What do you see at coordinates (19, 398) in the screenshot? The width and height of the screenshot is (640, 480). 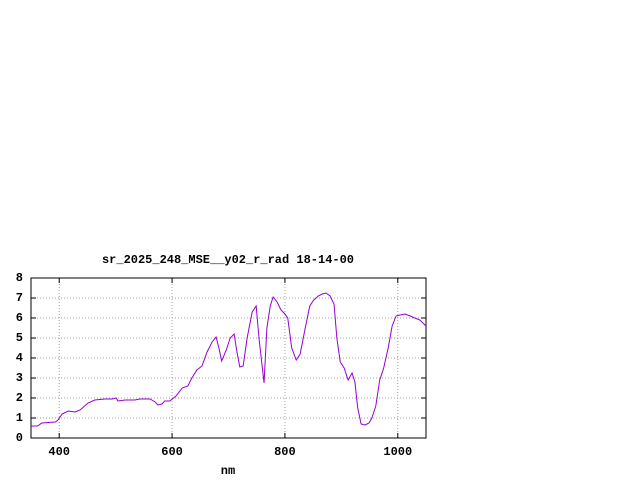 I see `y-tick-label: 2` at bounding box center [19, 398].